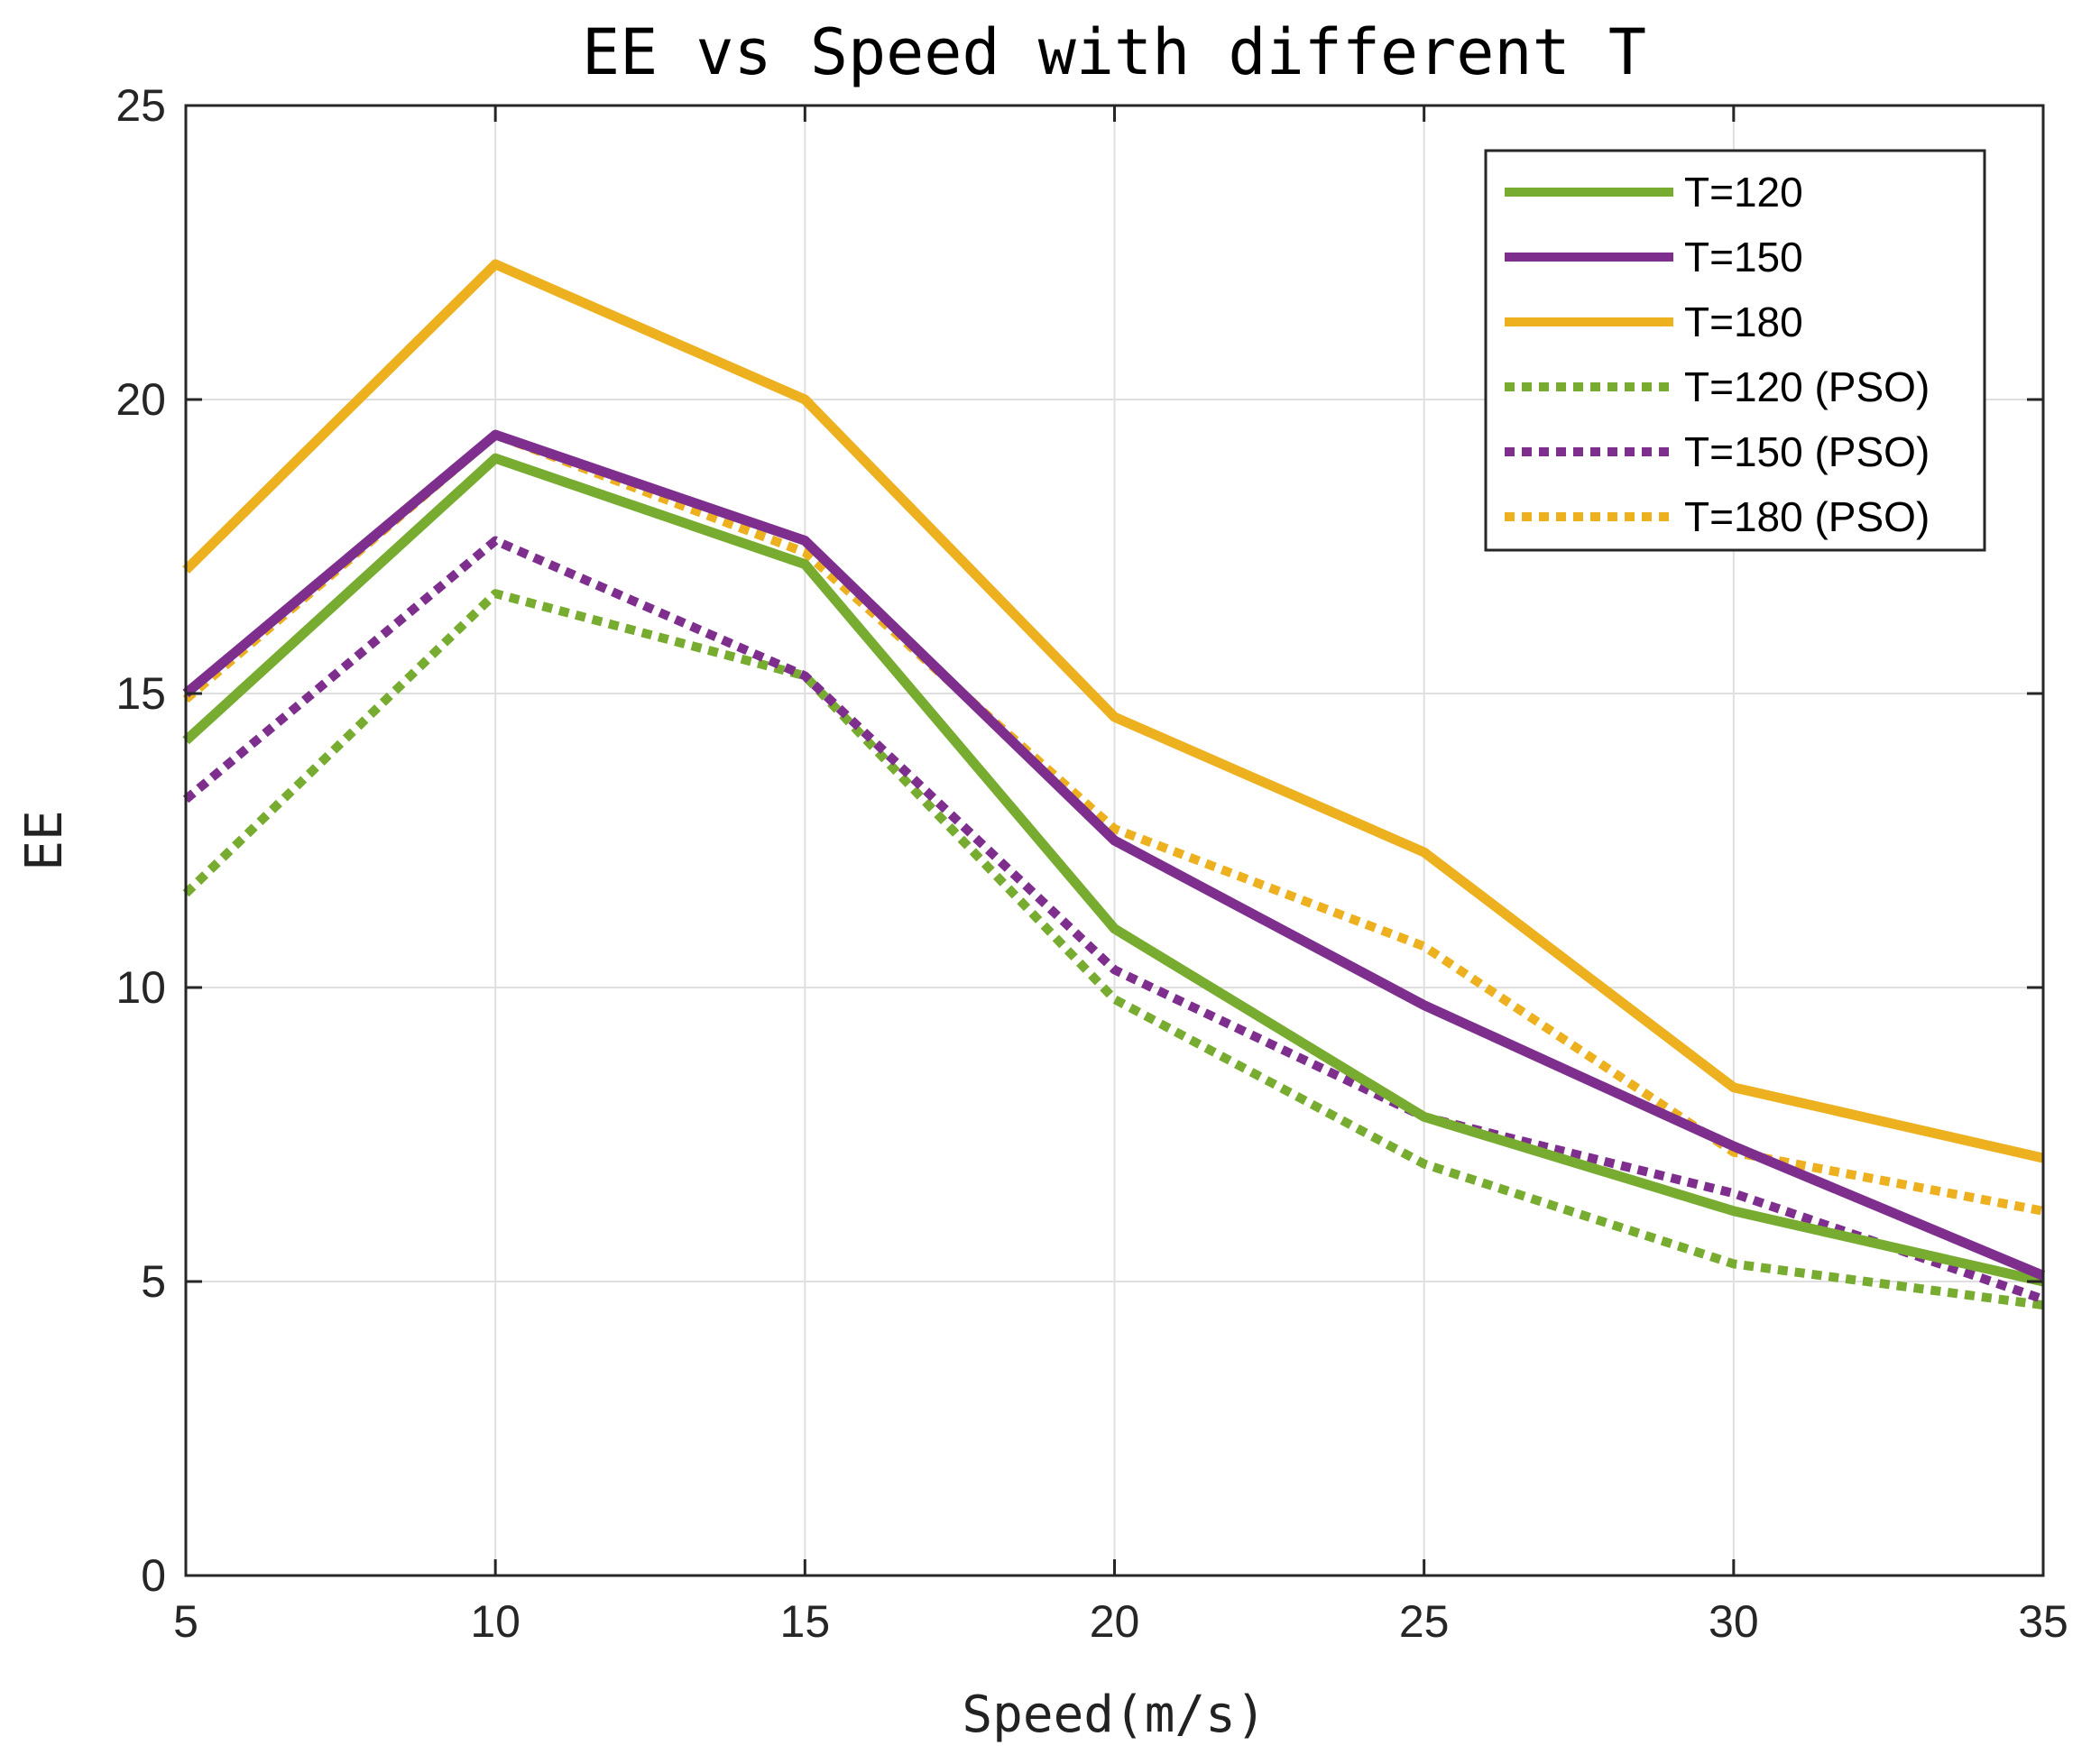 The width and height of the screenshot is (2091, 1764). Describe the element at coordinates (2043, 1621) in the screenshot. I see `x-tick-label: 35` at that location.